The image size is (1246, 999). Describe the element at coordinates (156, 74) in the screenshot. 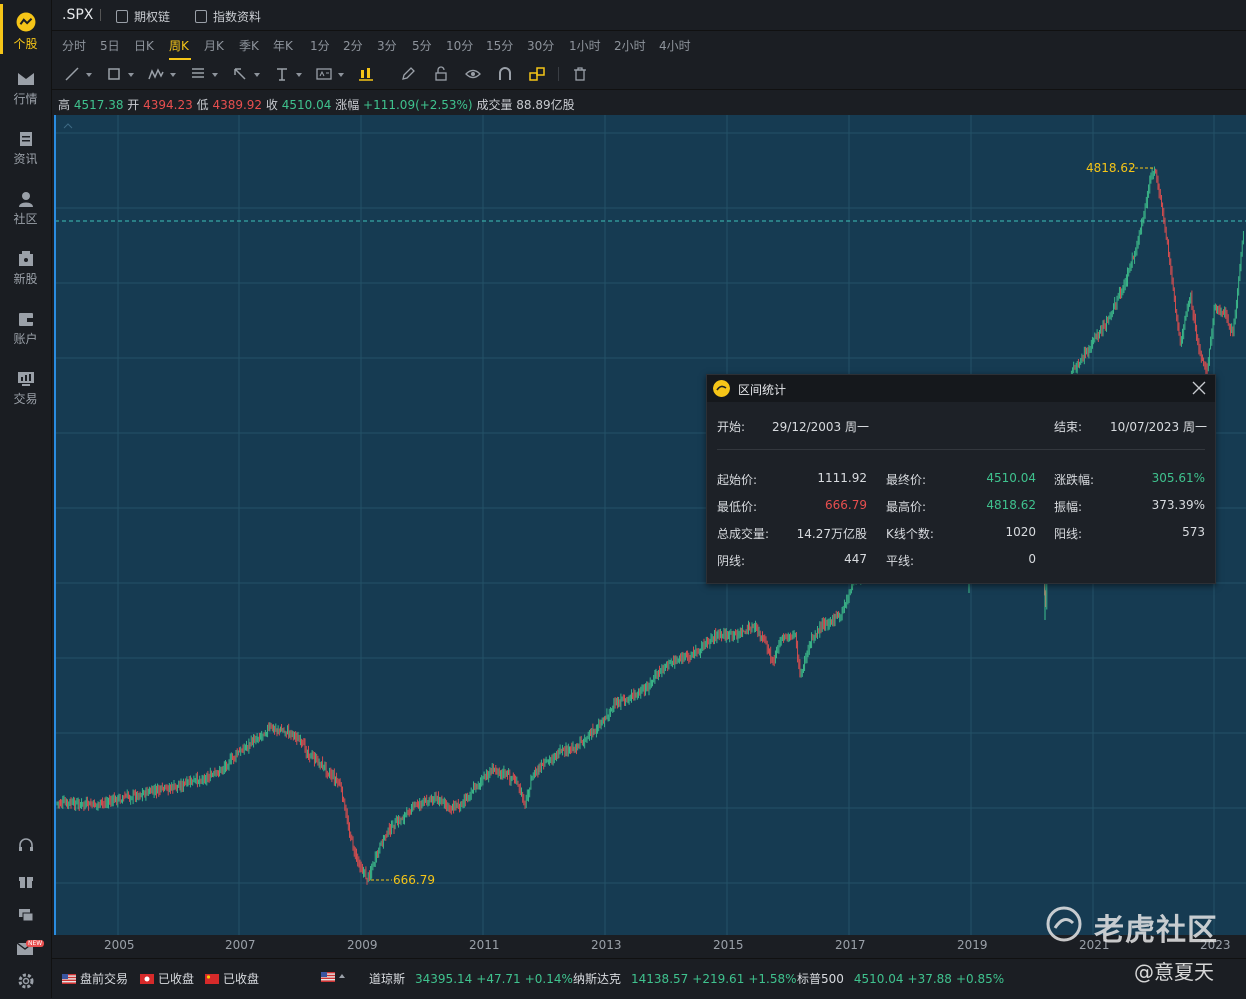

I see `wave-tool-icon` at that location.